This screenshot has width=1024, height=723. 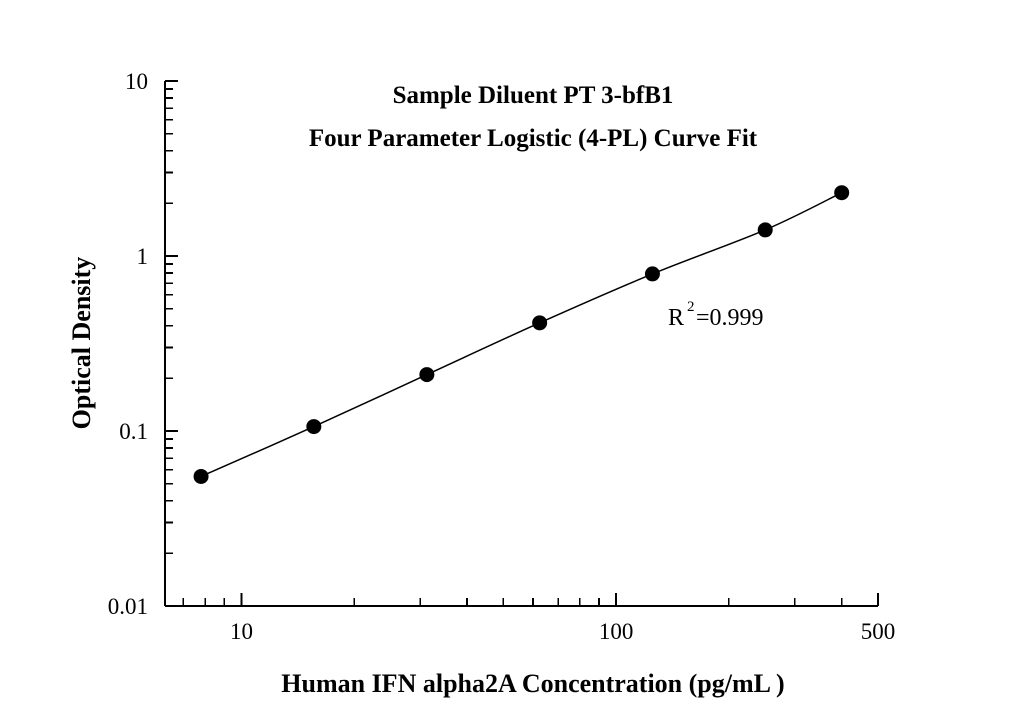 What do you see at coordinates (81, 343) in the screenshot?
I see `y-axis-title: Optical Density` at bounding box center [81, 343].